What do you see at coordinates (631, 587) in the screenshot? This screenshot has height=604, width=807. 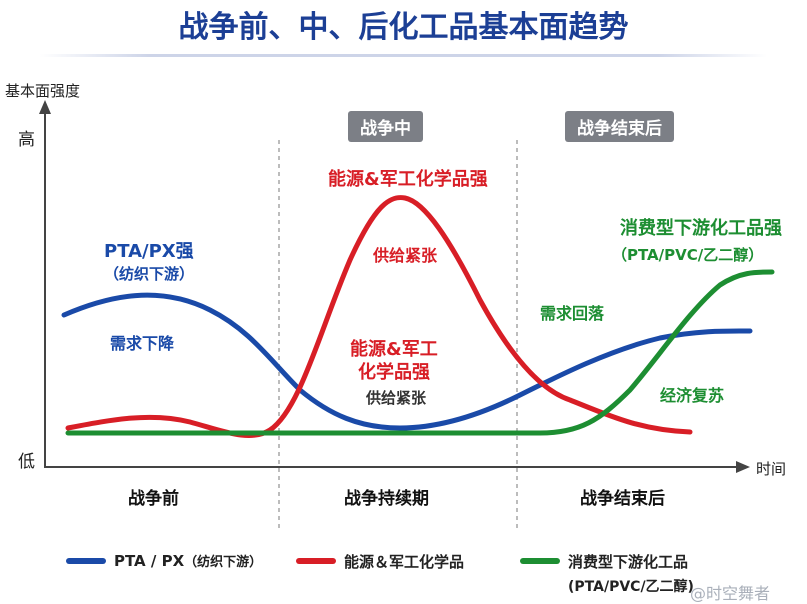 I see `legend-label-consumer-sub: (PTA/PVC/乙二醇)` at bounding box center [631, 587].